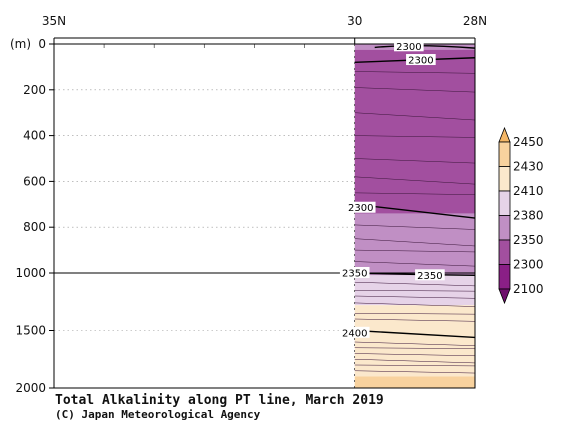 Image resolution: width=570 pixels, height=423 pixels. Describe the element at coordinates (528, 142) in the screenshot. I see `colorbar-label: 2450` at that location.